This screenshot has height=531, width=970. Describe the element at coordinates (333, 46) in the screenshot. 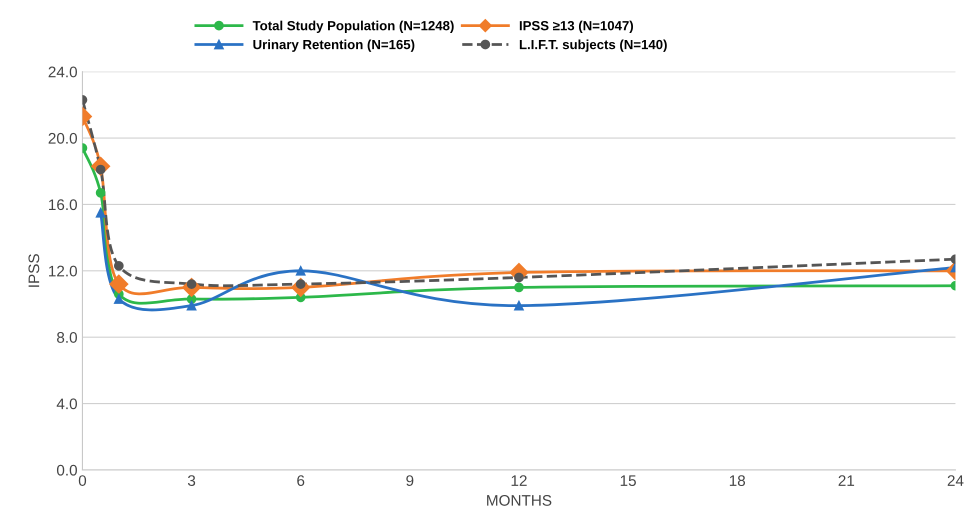

I see `legend-label: Urinary Retention (N=165)` at that location.